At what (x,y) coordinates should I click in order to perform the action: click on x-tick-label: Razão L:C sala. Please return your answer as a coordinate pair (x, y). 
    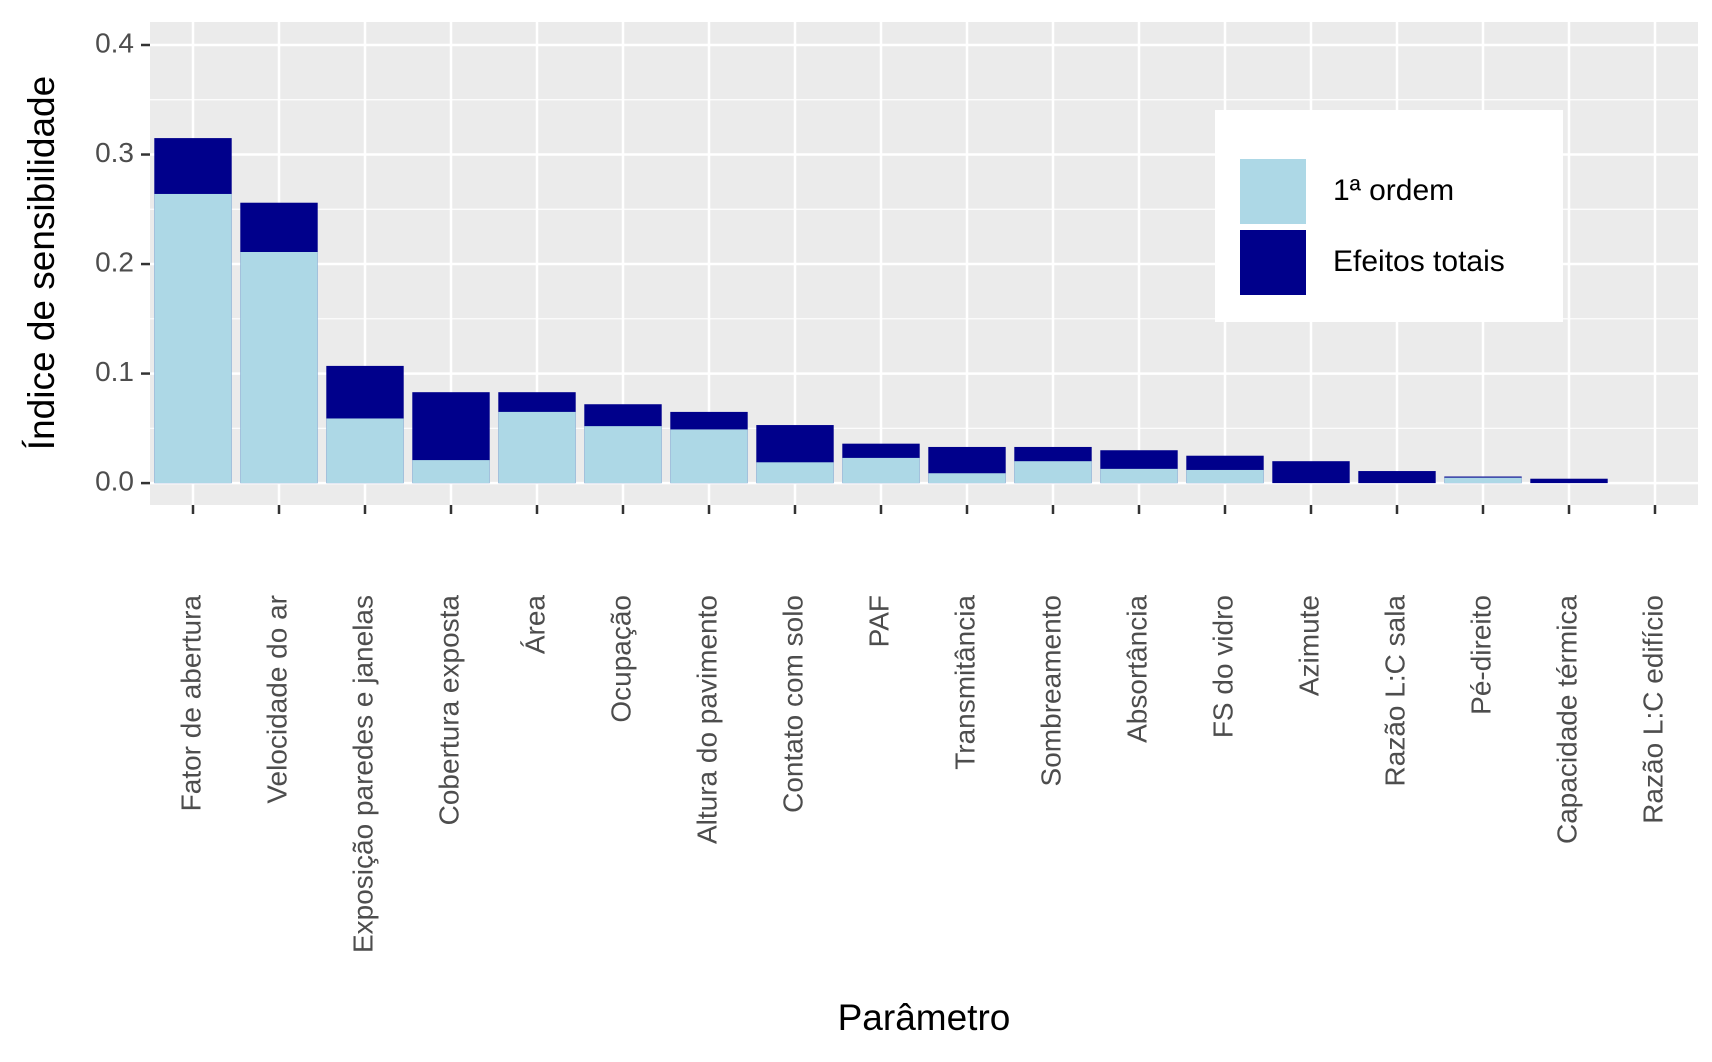
    Looking at the image, I should click on (1394, 691).